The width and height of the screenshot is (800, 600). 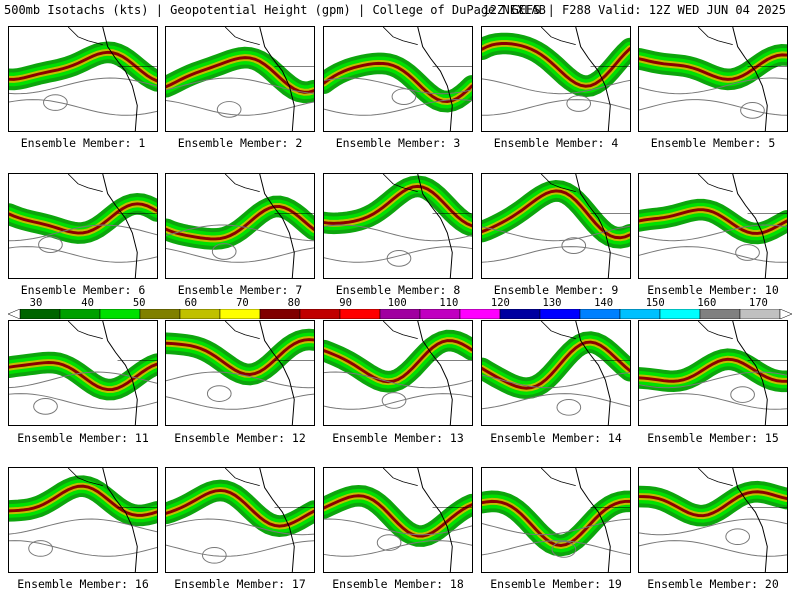 I want to click on colorbar-left-arrow, so click(x=14, y=314).